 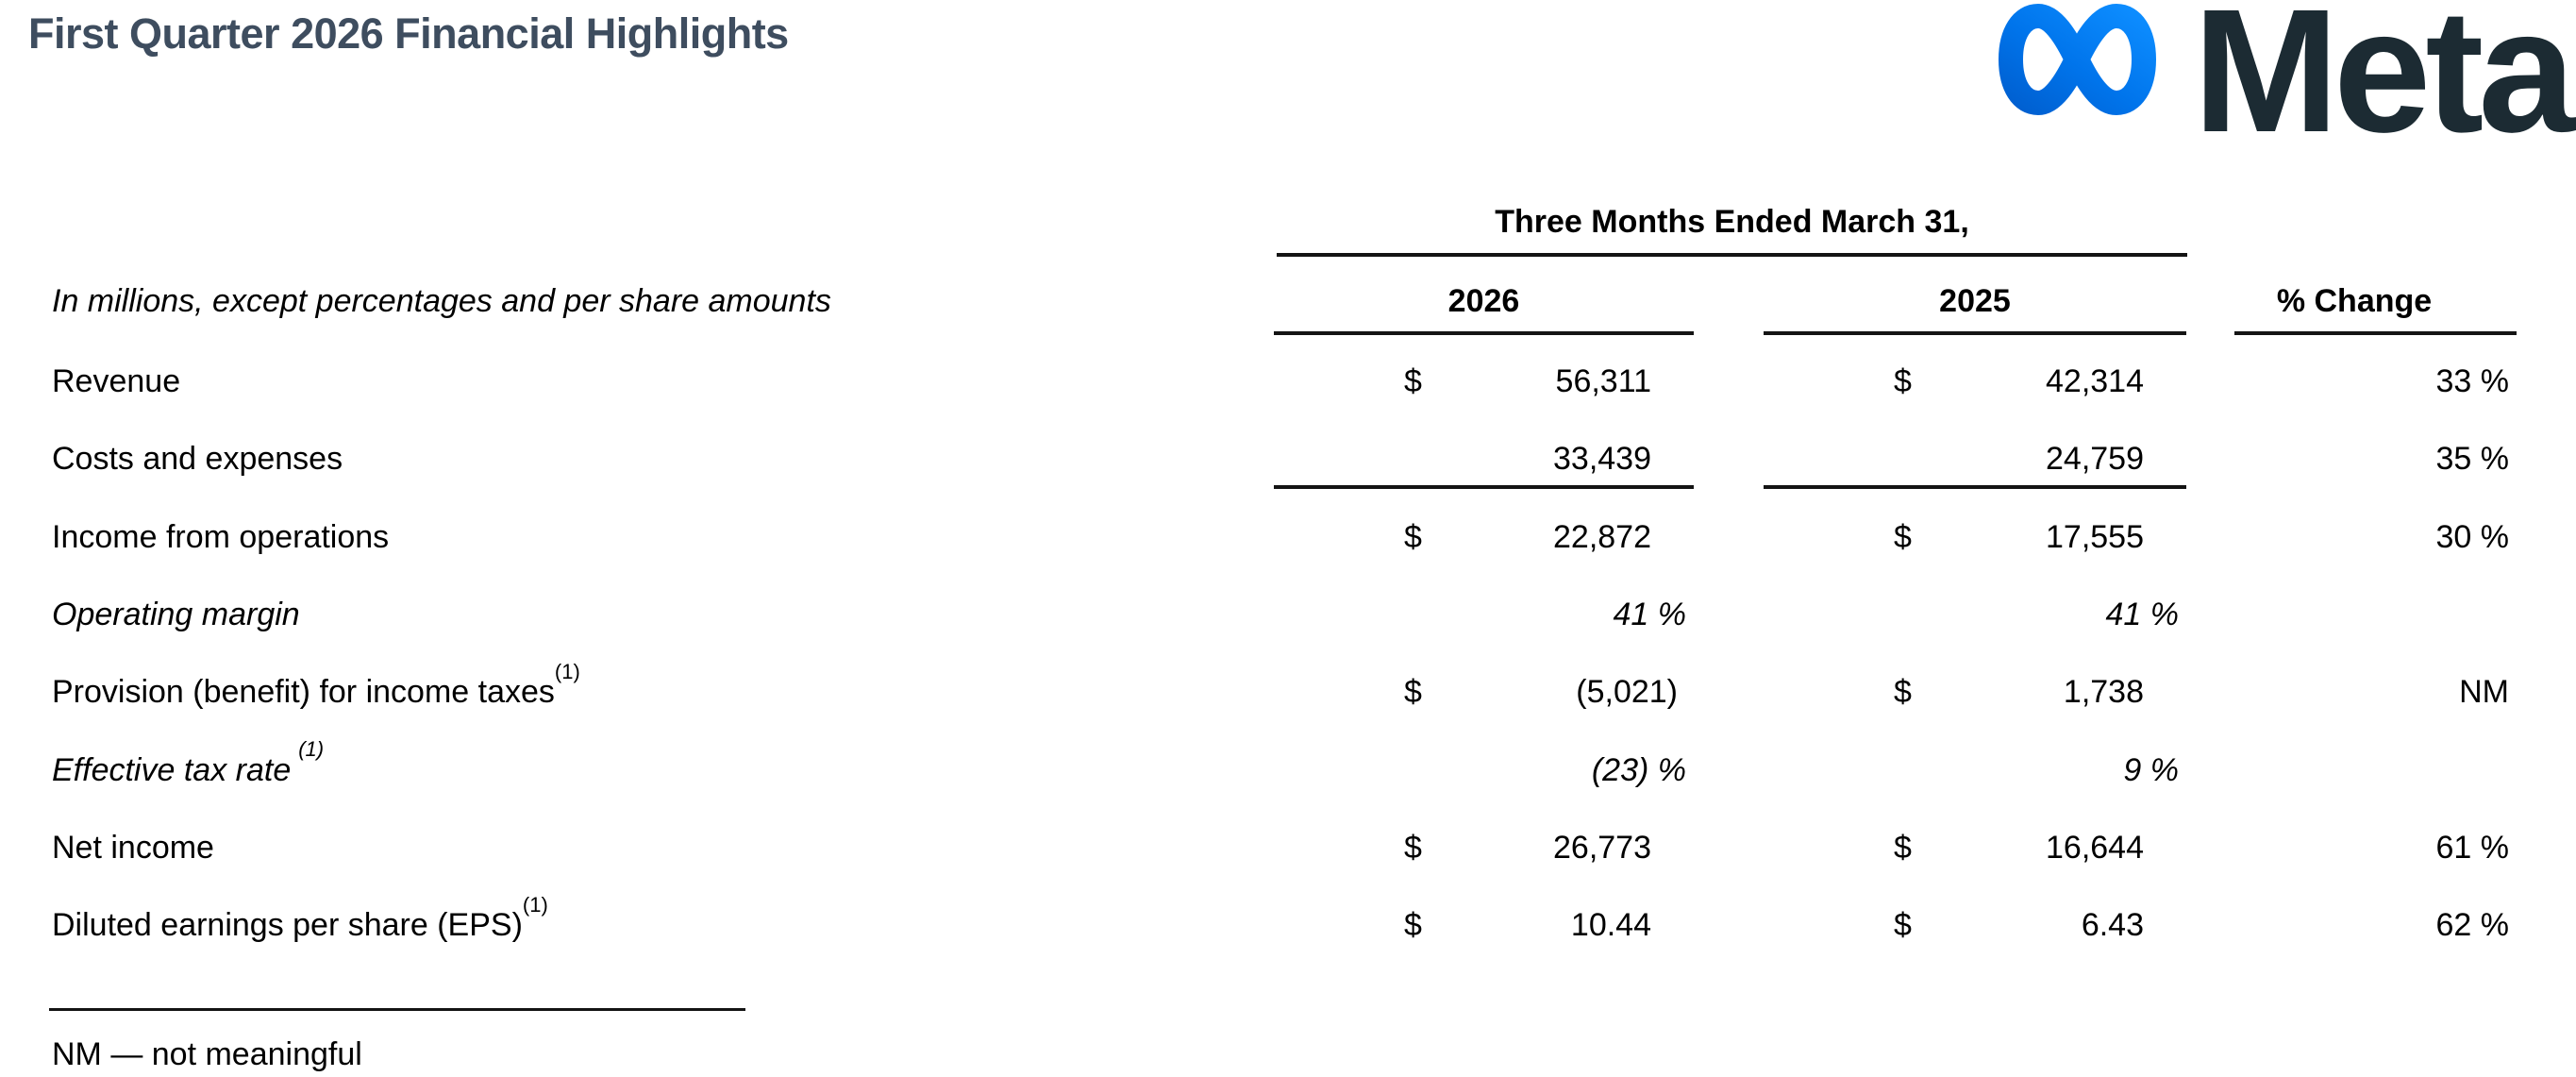 What do you see at coordinates (1732, 222) in the screenshot?
I see `span-header-three-months: Three Months Ended March 31,` at bounding box center [1732, 222].